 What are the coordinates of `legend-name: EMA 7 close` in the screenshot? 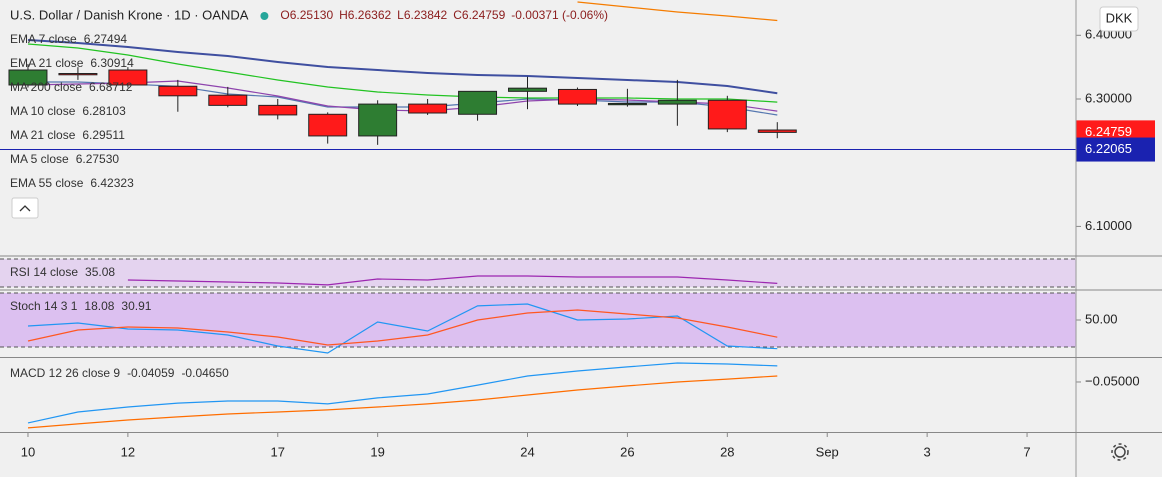 It's located at (43, 39).